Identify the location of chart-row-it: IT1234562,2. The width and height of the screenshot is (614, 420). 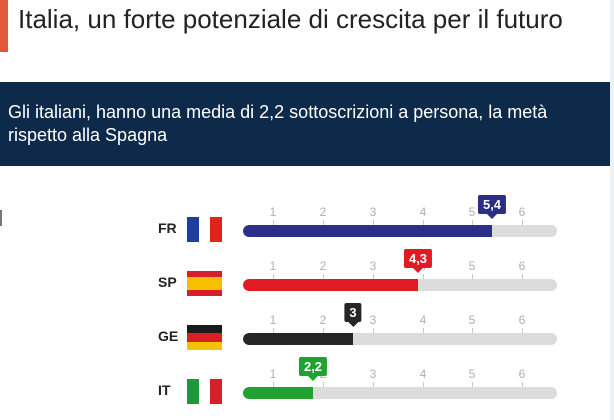
(300, 387).